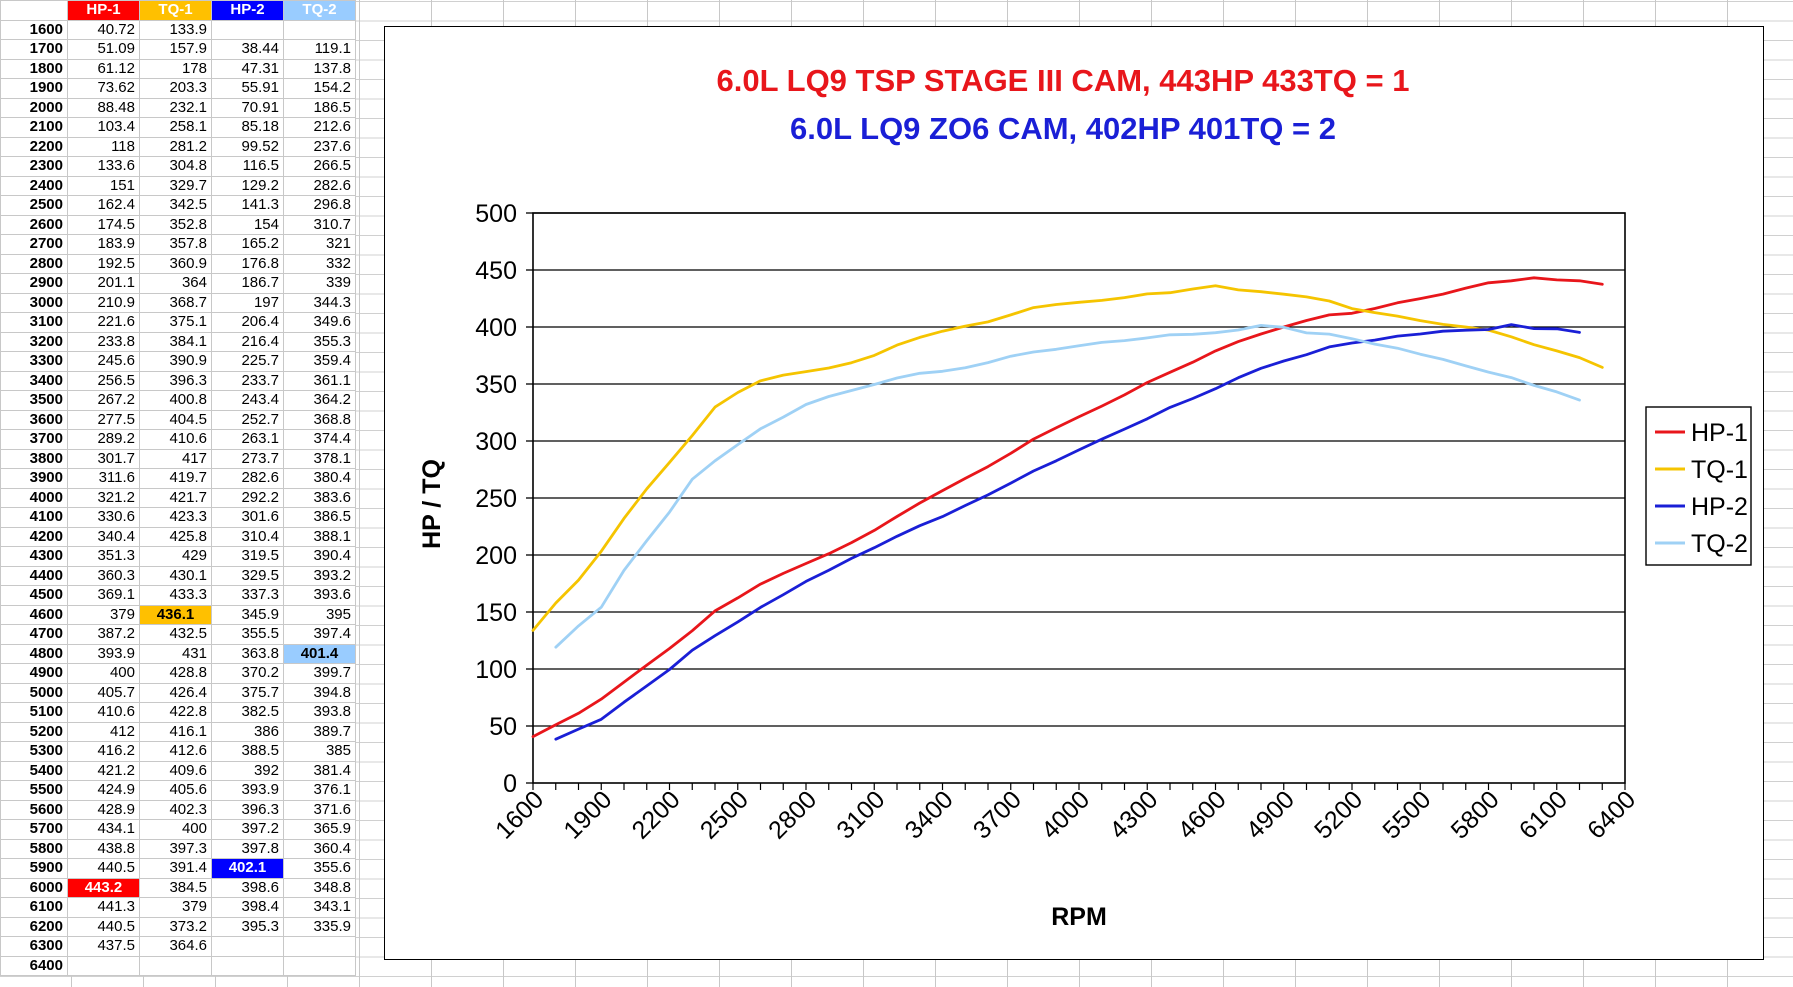 The width and height of the screenshot is (1793, 987). What do you see at coordinates (319, 556) in the screenshot?
I see `value-cell: 390.4` at bounding box center [319, 556].